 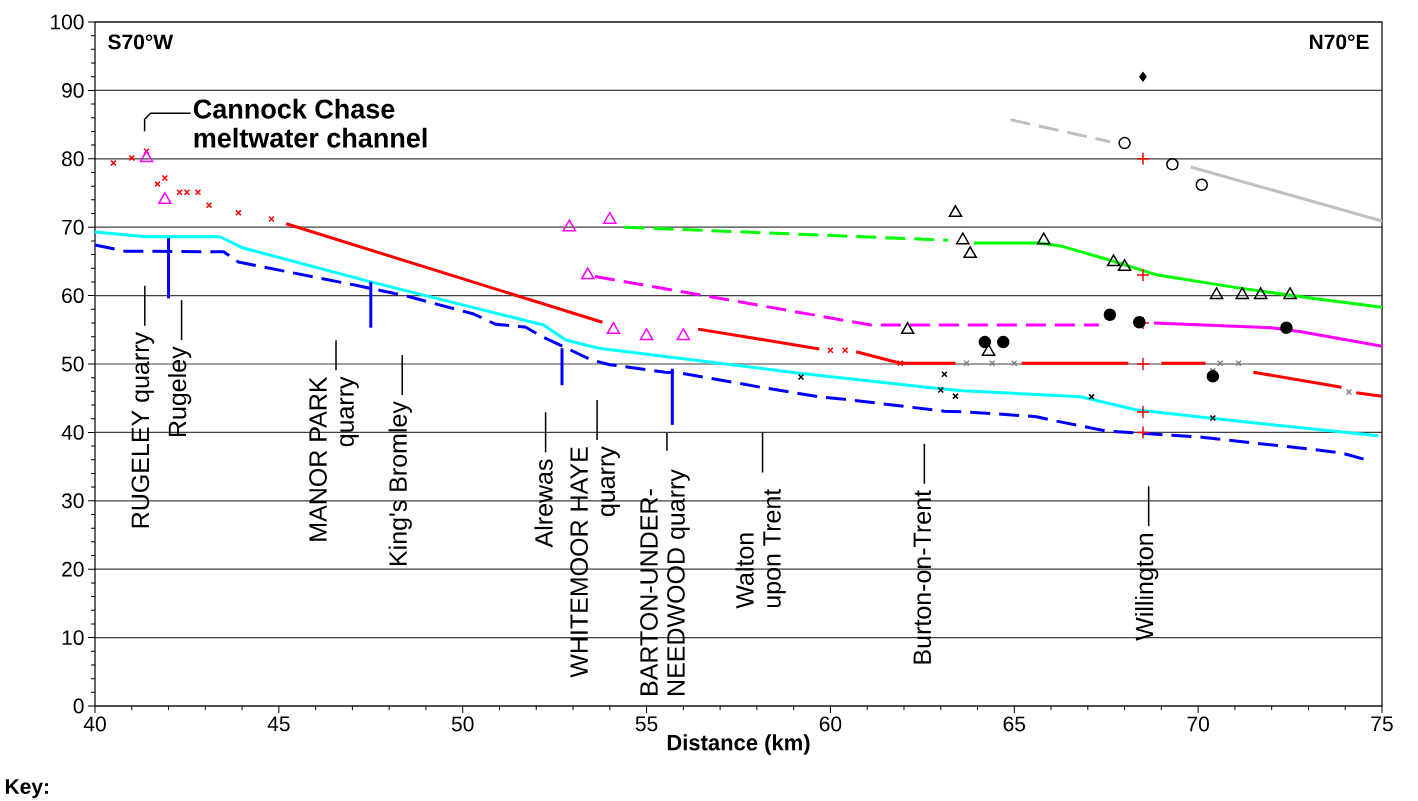 I want to click on annotation: N70°E, so click(x=1339, y=42).